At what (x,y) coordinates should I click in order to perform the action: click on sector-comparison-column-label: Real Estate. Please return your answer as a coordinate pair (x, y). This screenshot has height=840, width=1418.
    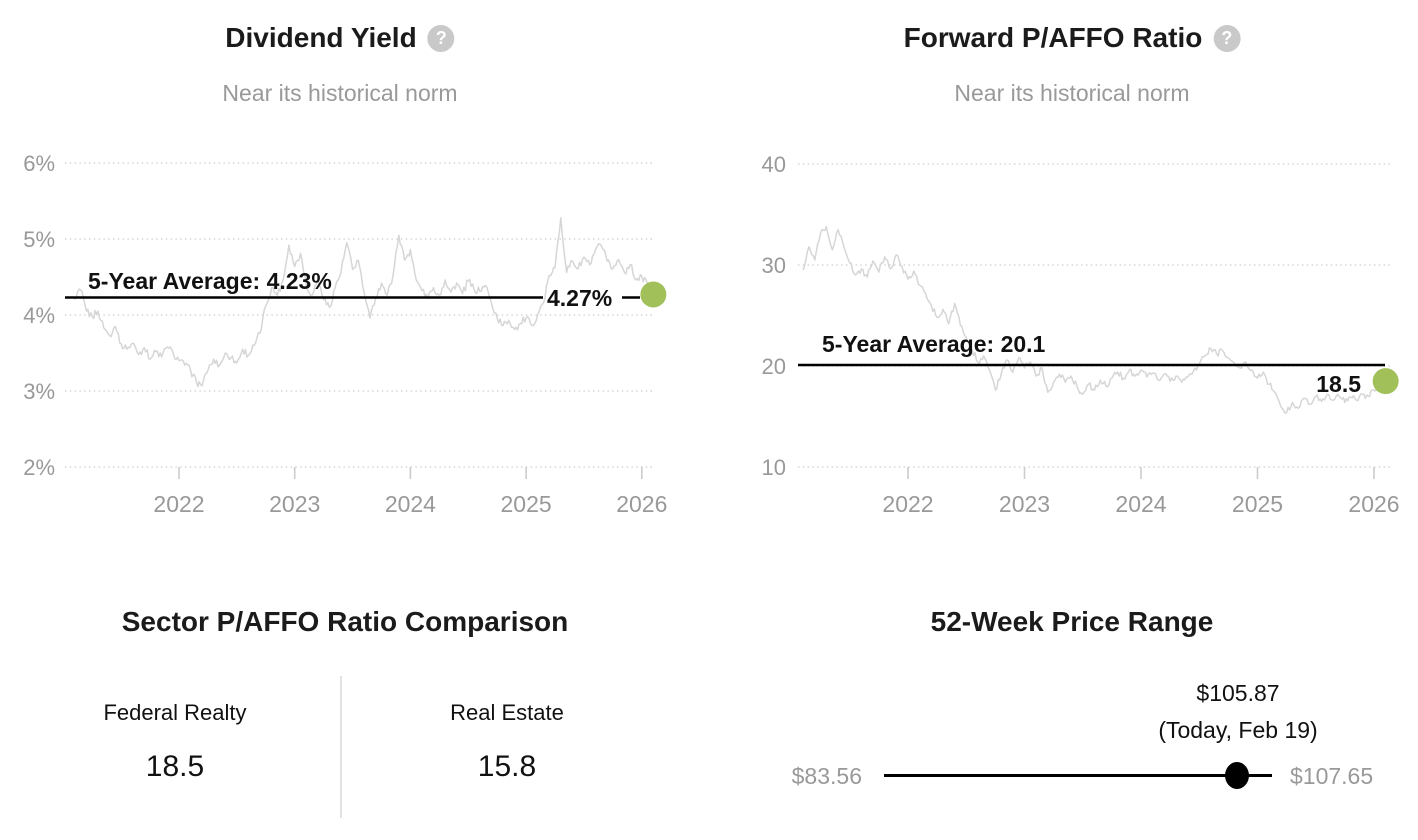
    Looking at the image, I should click on (507, 713).